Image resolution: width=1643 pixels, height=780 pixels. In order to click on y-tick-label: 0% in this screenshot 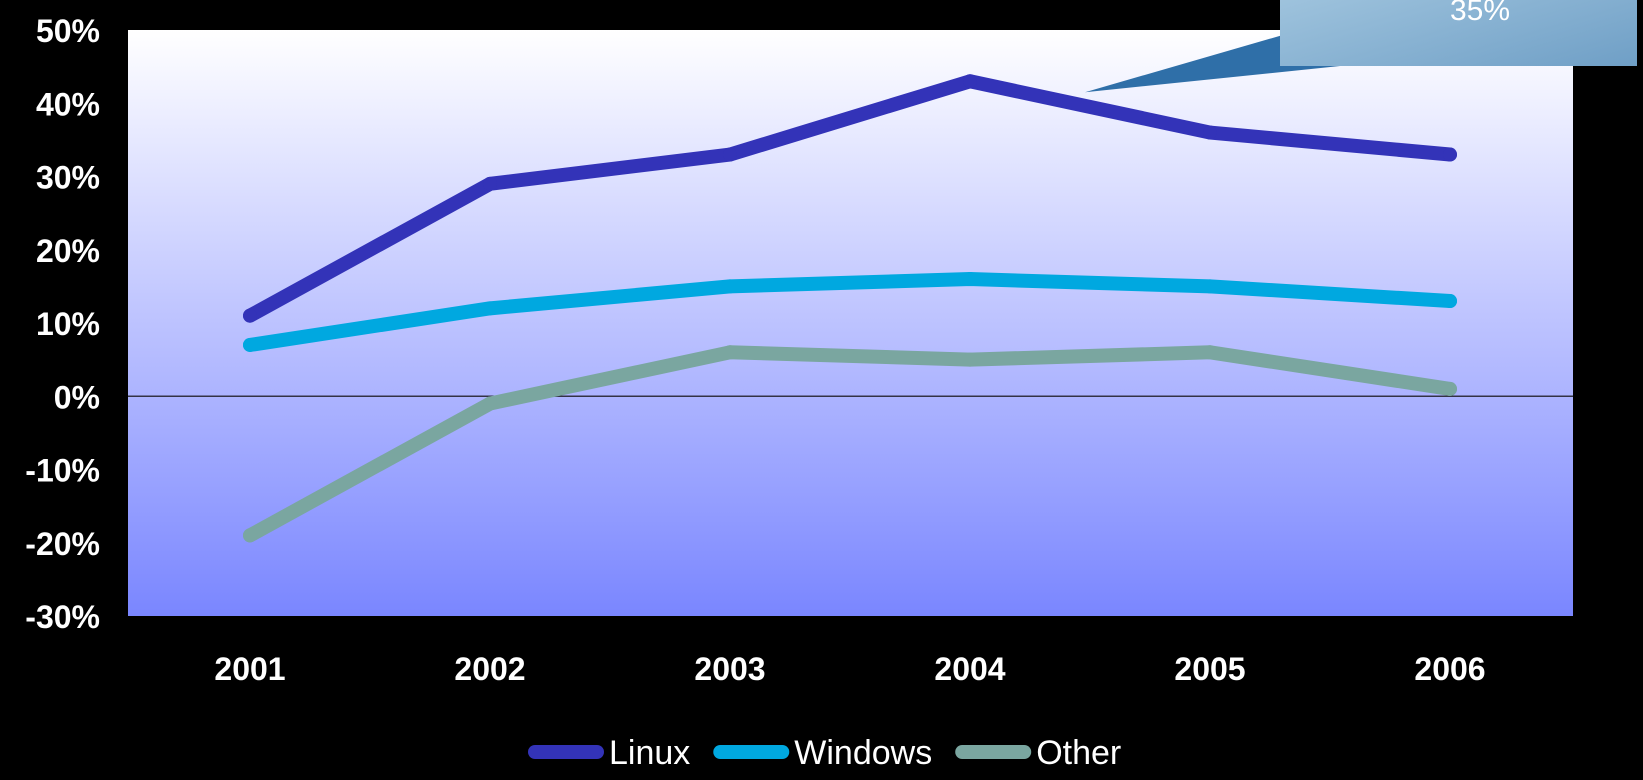, I will do `click(77, 397)`.